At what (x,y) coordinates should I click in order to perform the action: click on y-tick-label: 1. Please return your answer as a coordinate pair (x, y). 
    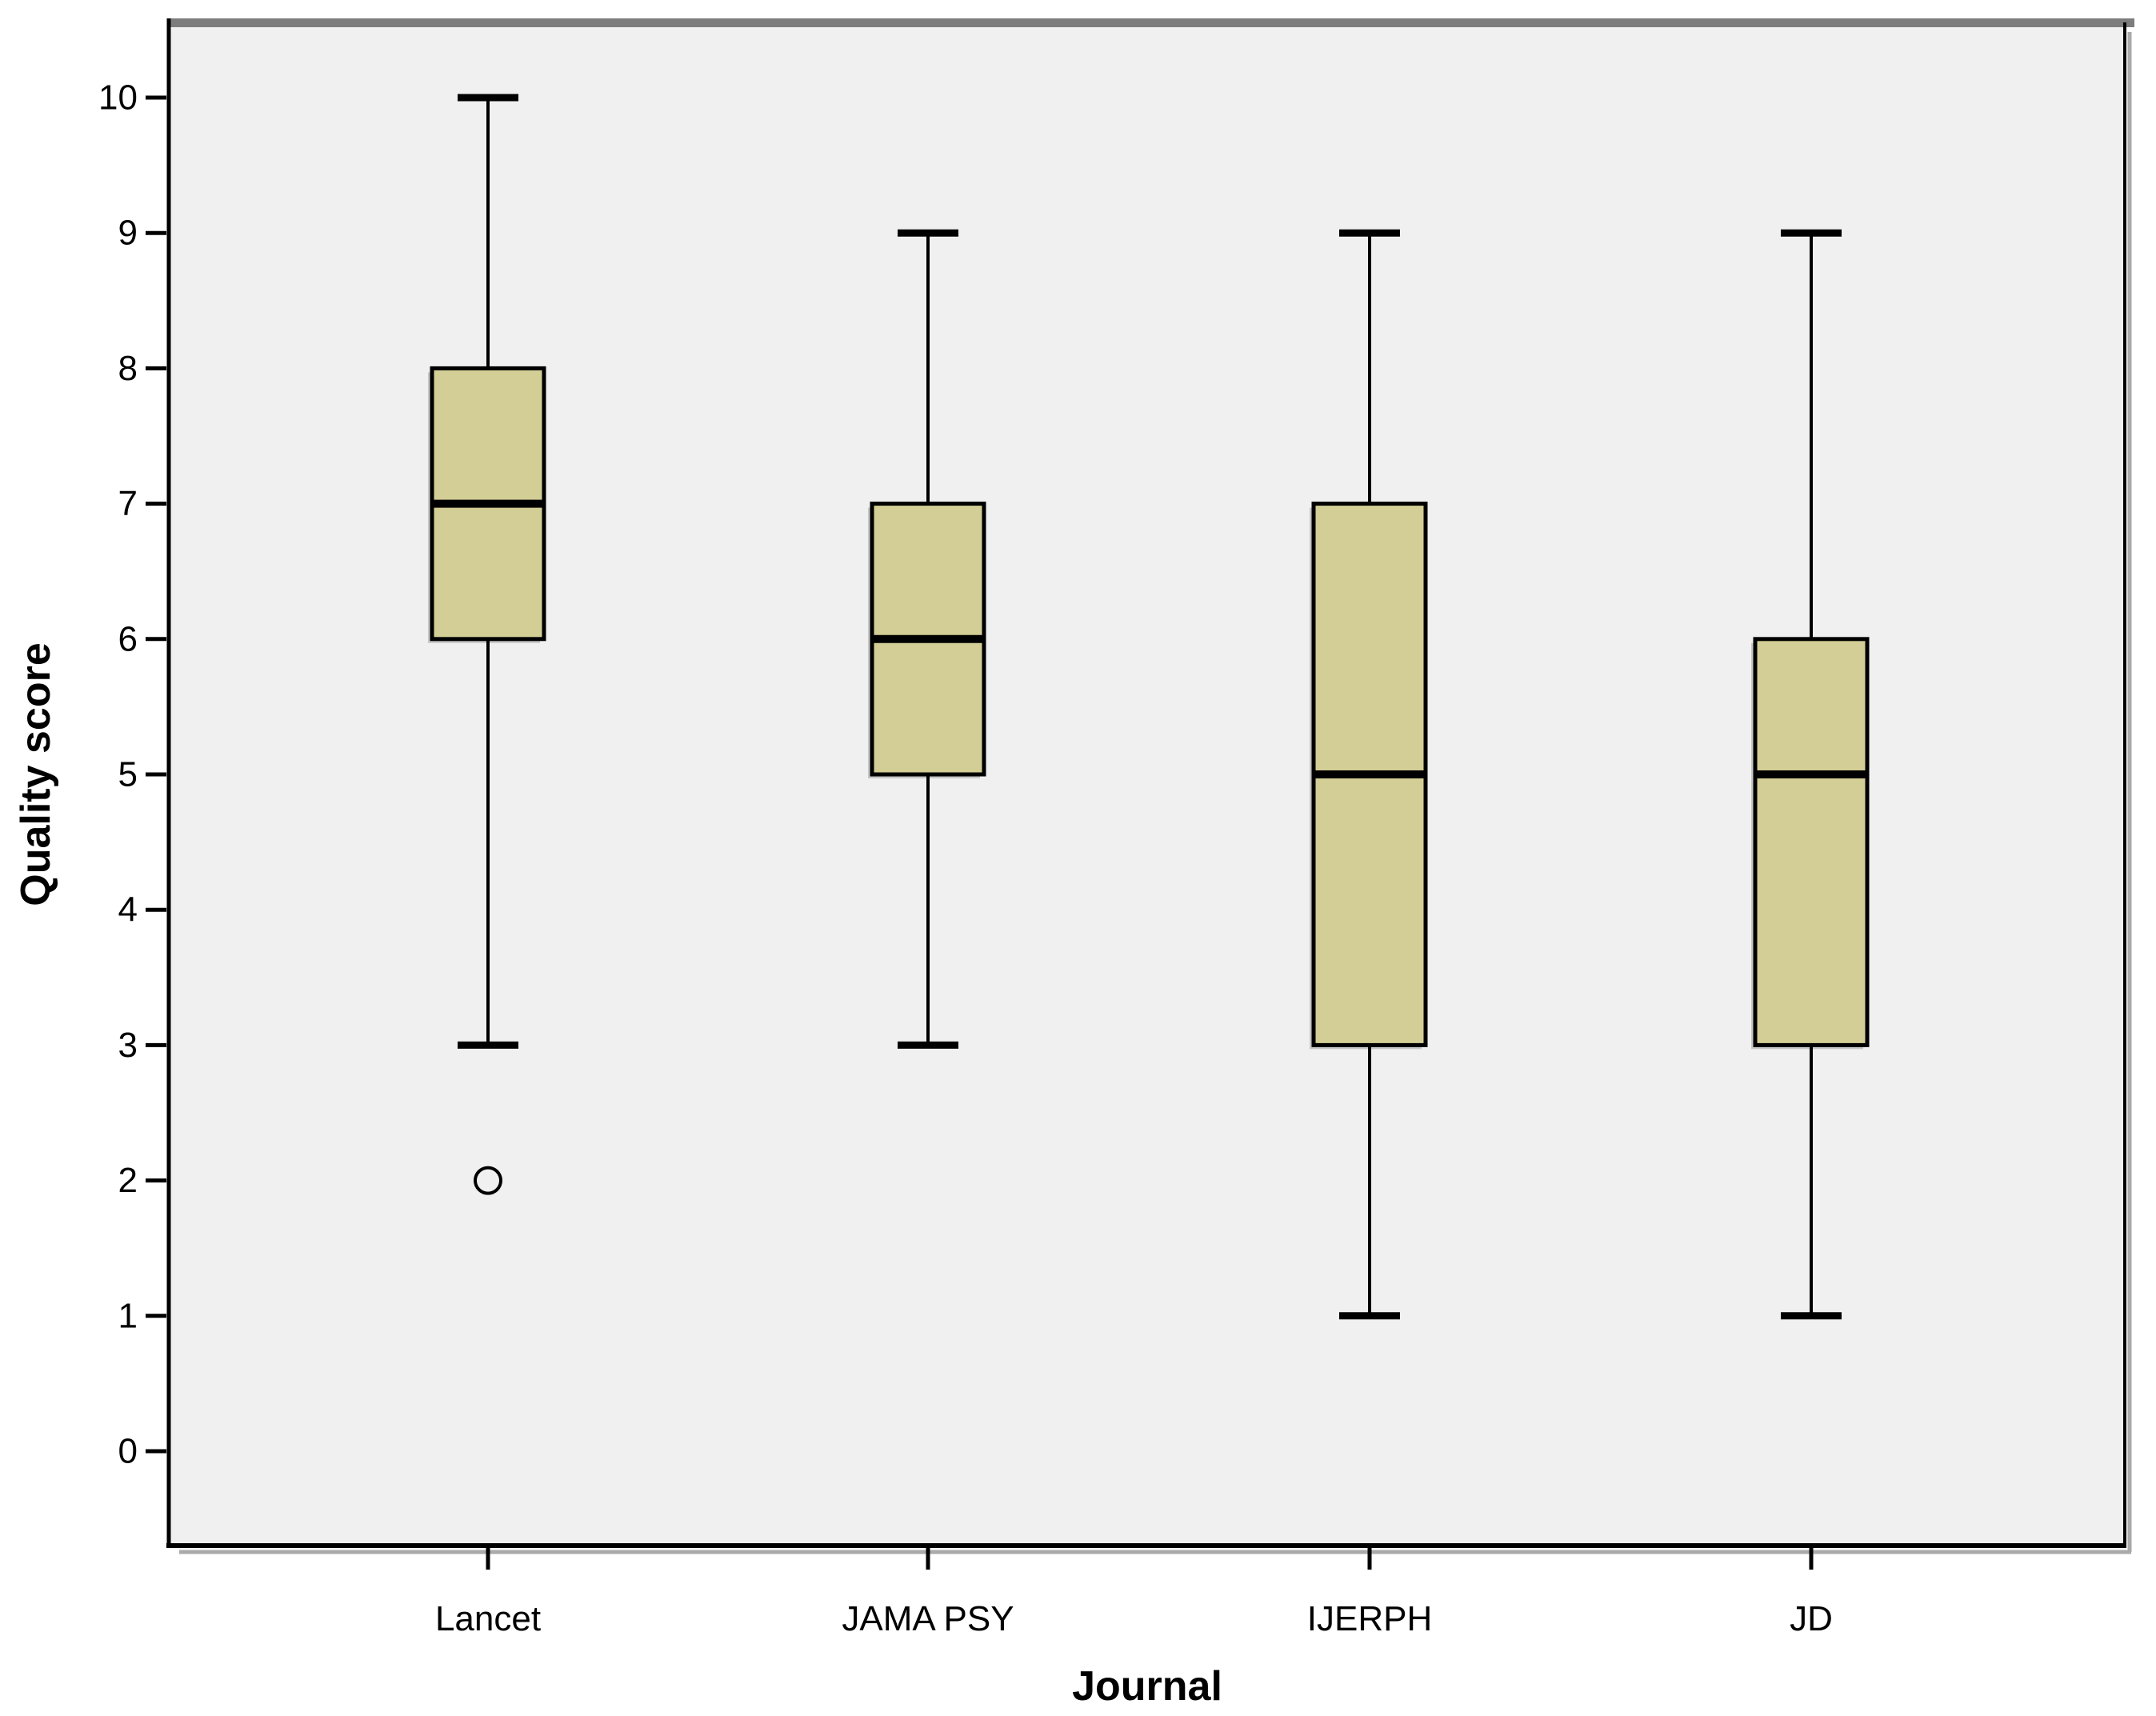
    Looking at the image, I should click on (128, 1315).